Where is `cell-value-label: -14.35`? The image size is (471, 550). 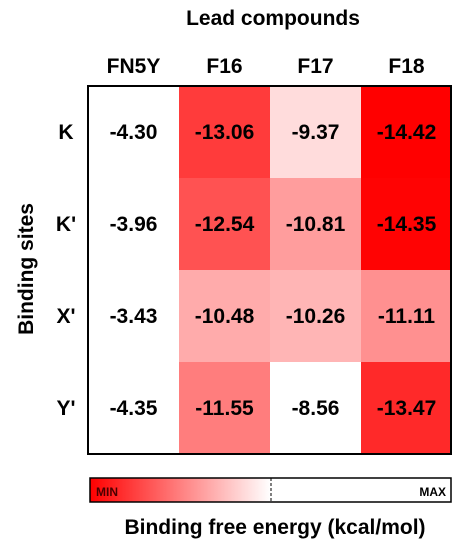 cell-value-label: -14.35 is located at coordinates (407, 224).